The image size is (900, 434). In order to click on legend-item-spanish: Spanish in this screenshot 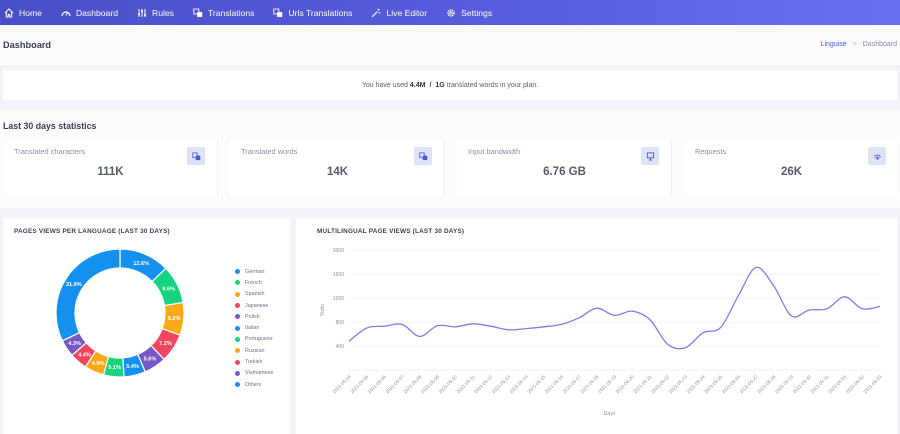, I will do `click(254, 294)`.